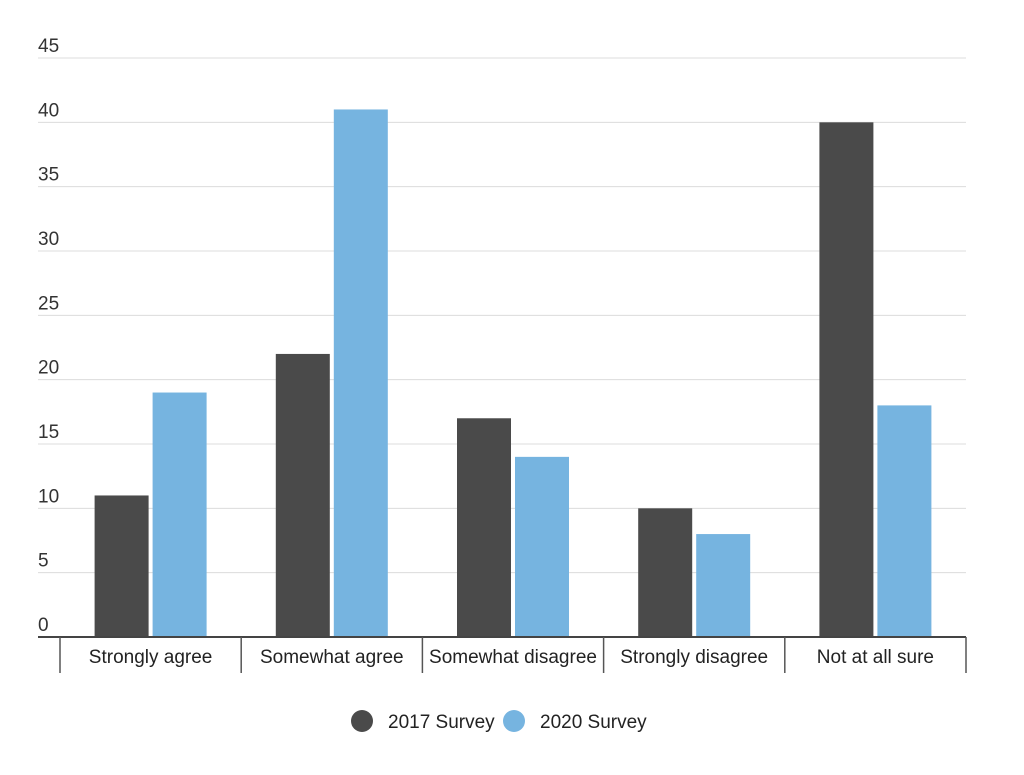 This screenshot has height=775, width=1024. I want to click on x-category-label: Not at all sure, so click(875, 657).